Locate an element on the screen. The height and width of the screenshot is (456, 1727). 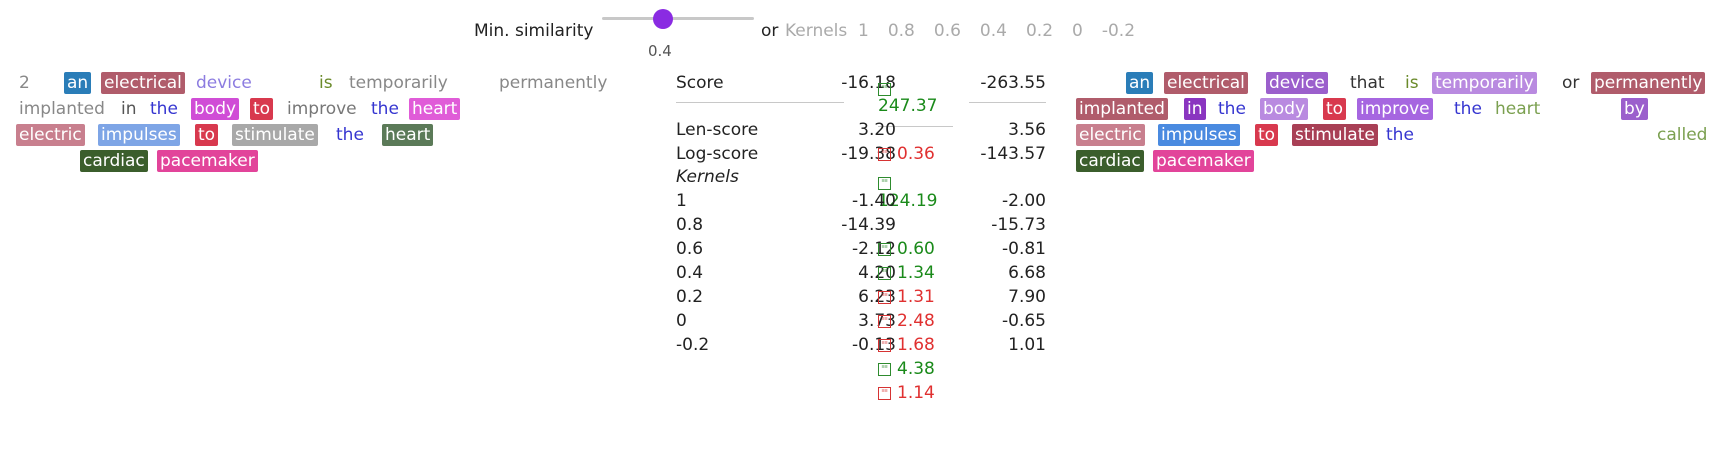
len-score-left: 3.20 is located at coordinates (877, 130).